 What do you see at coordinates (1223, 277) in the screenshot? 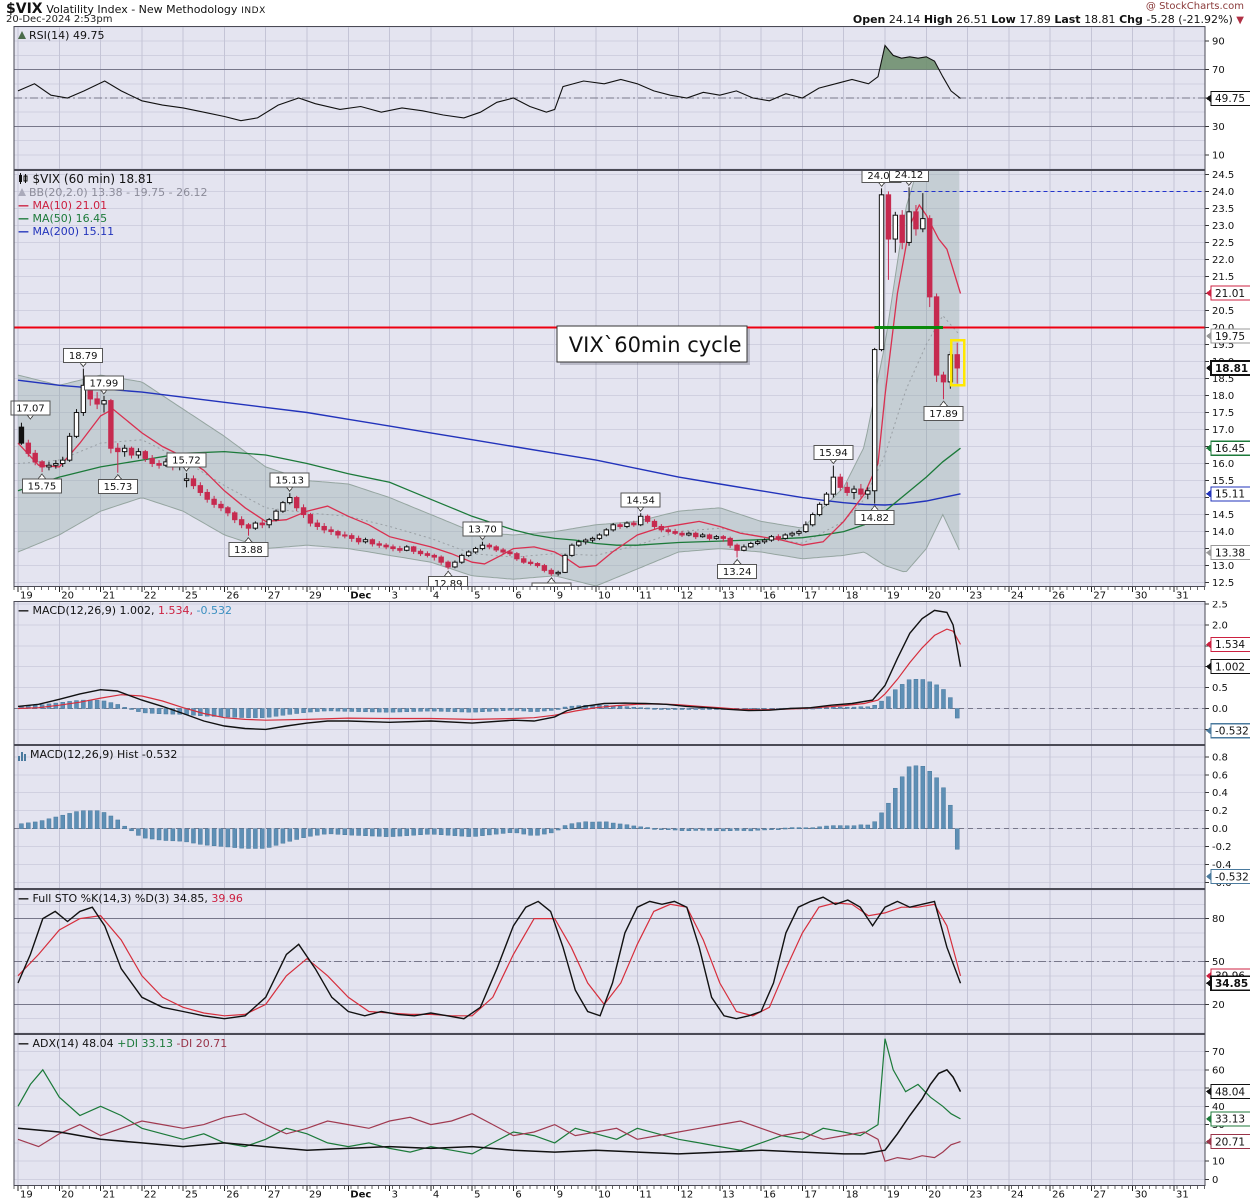
I see `svg-text: 21.5` at bounding box center [1223, 277].